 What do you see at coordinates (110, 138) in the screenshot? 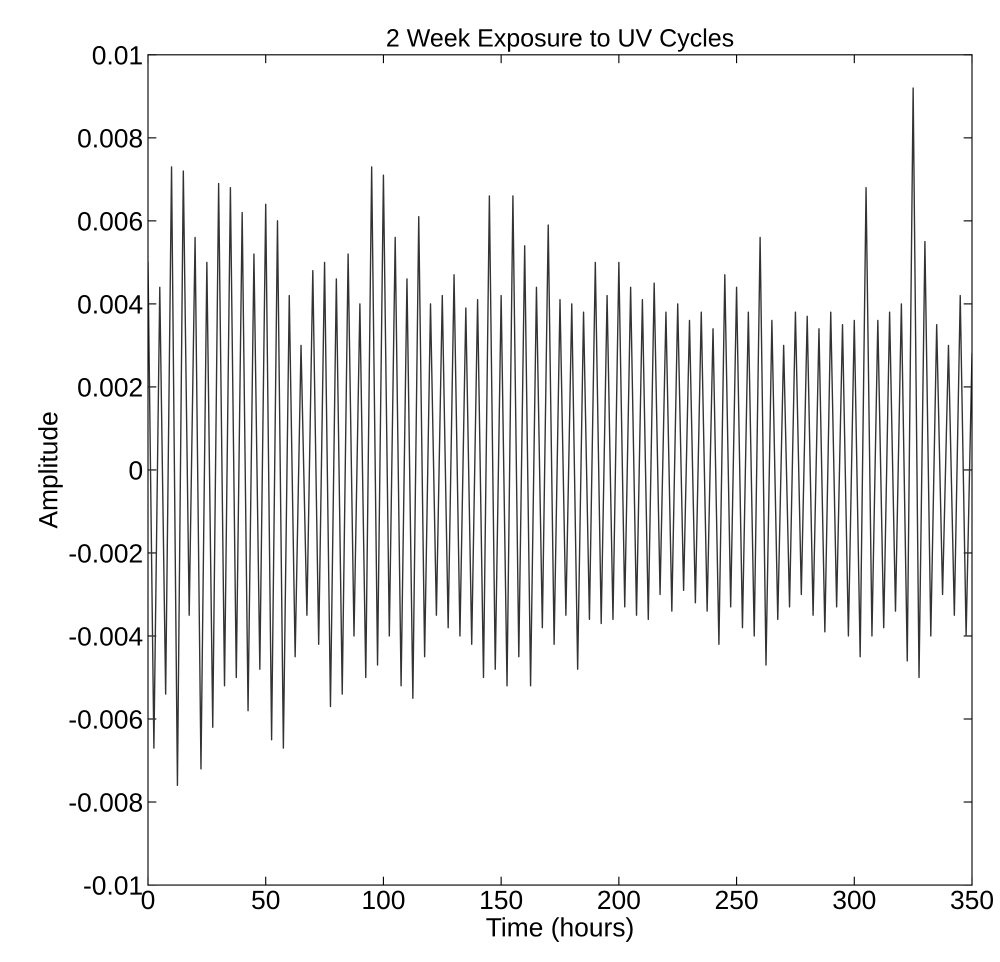
I see `y-tick-label: 0.008` at bounding box center [110, 138].